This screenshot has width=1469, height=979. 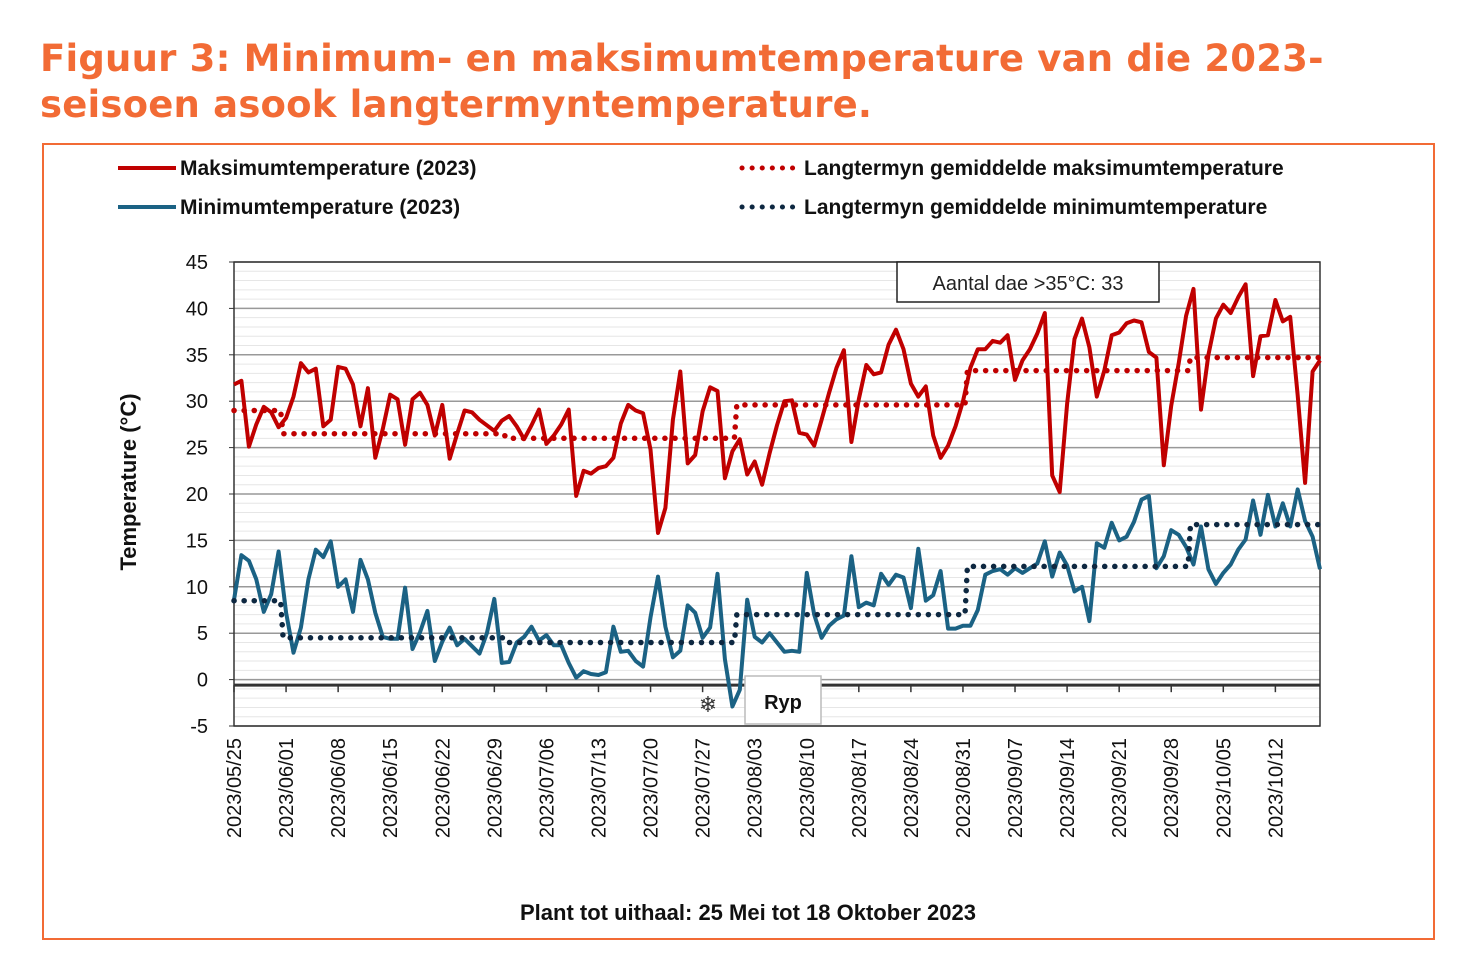 What do you see at coordinates (1276, 788) in the screenshot?
I see `x-tick-label: 2023/10/12` at bounding box center [1276, 788].